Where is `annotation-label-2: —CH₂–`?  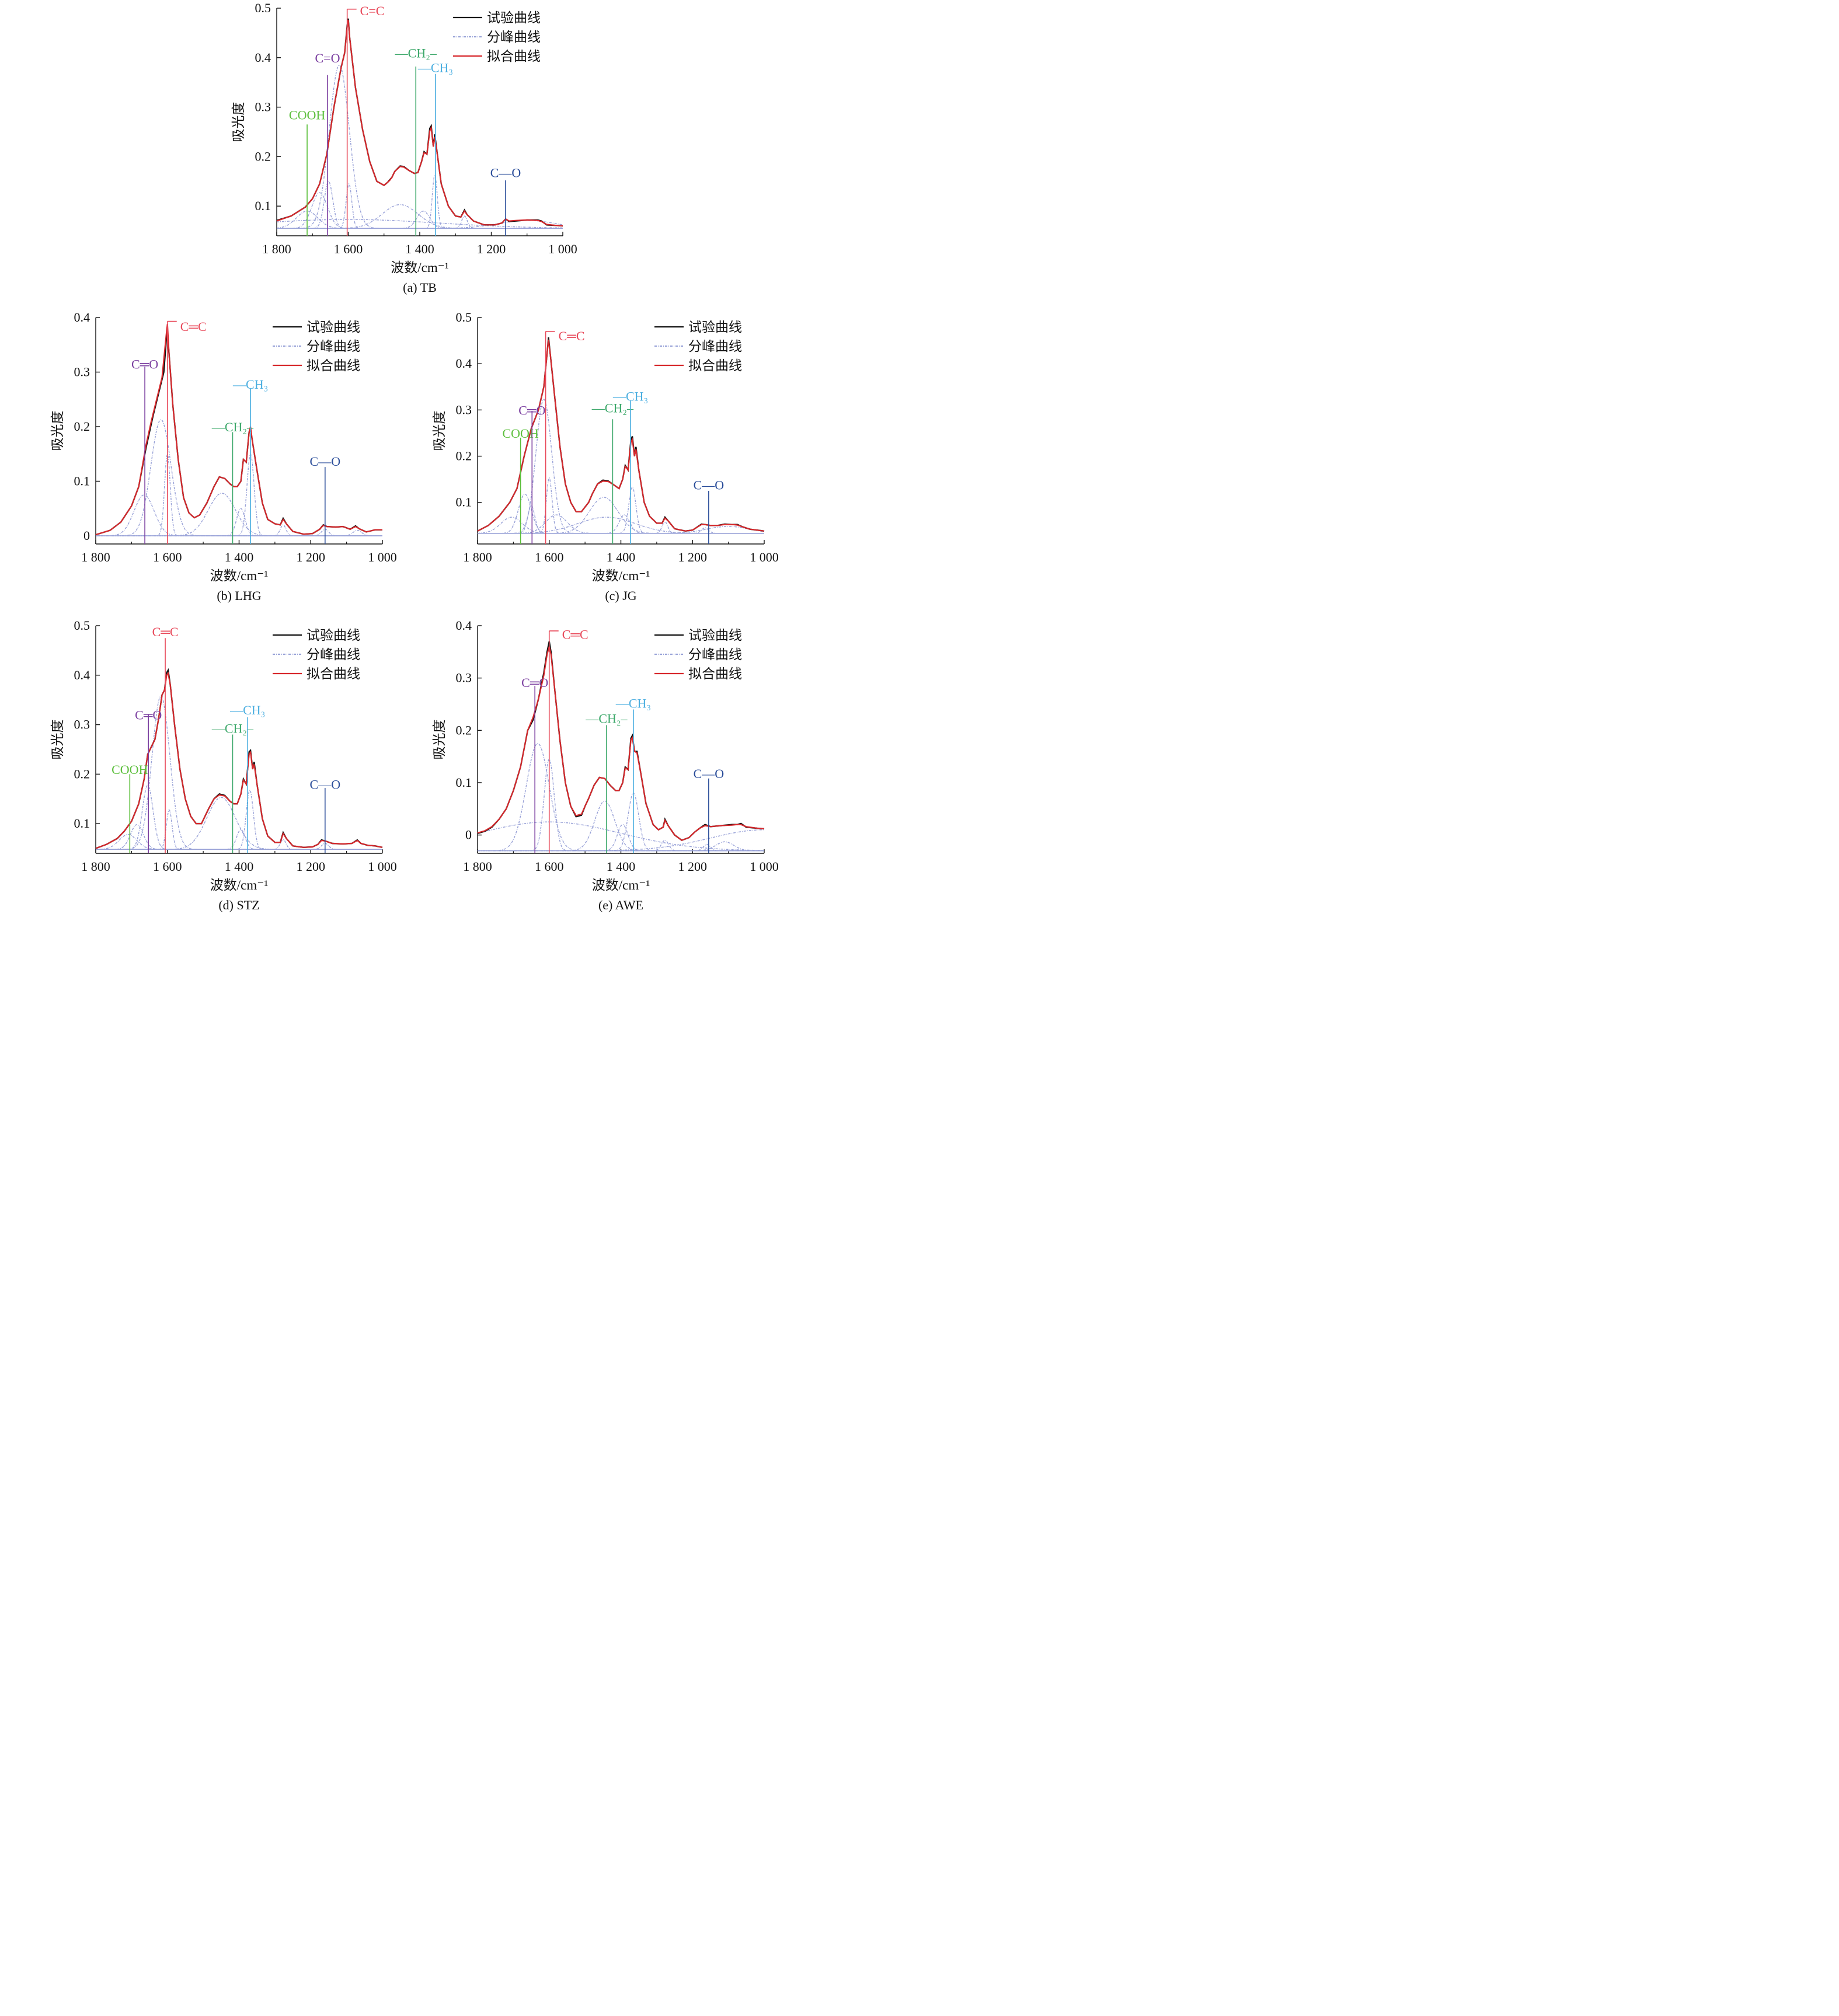 annotation-label-2: —CH₂– is located at coordinates (232, 427).